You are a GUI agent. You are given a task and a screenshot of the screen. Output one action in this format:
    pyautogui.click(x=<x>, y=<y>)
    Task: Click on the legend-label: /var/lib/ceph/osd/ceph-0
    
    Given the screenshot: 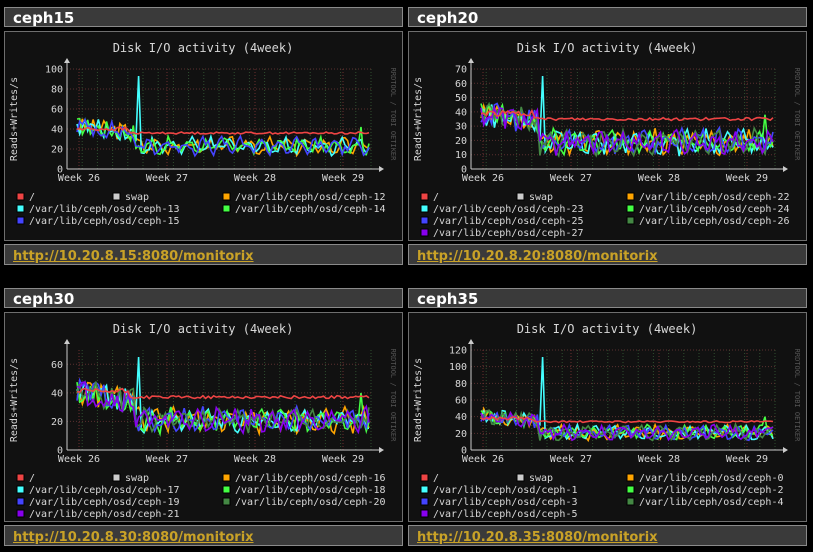 What is the action you would take?
    pyautogui.click(x=711, y=478)
    